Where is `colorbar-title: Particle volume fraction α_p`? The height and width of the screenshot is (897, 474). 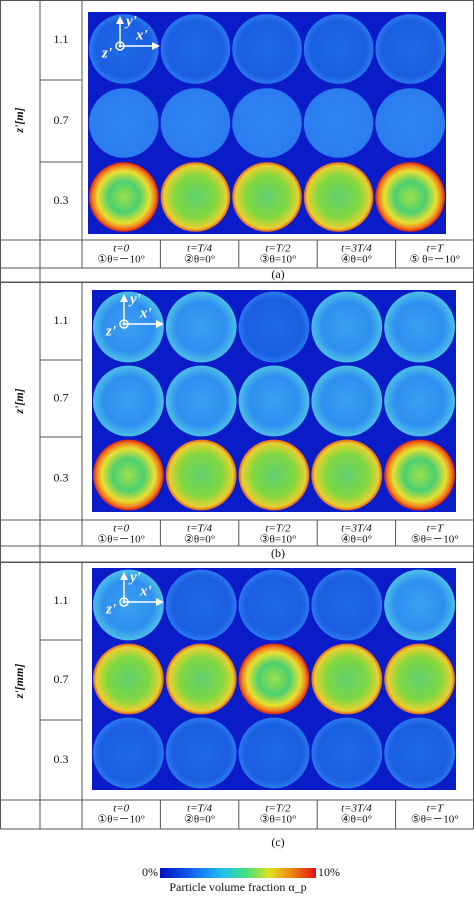 colorbar-title: Particle volume fraction α_p is located at coordinates (237, 887).